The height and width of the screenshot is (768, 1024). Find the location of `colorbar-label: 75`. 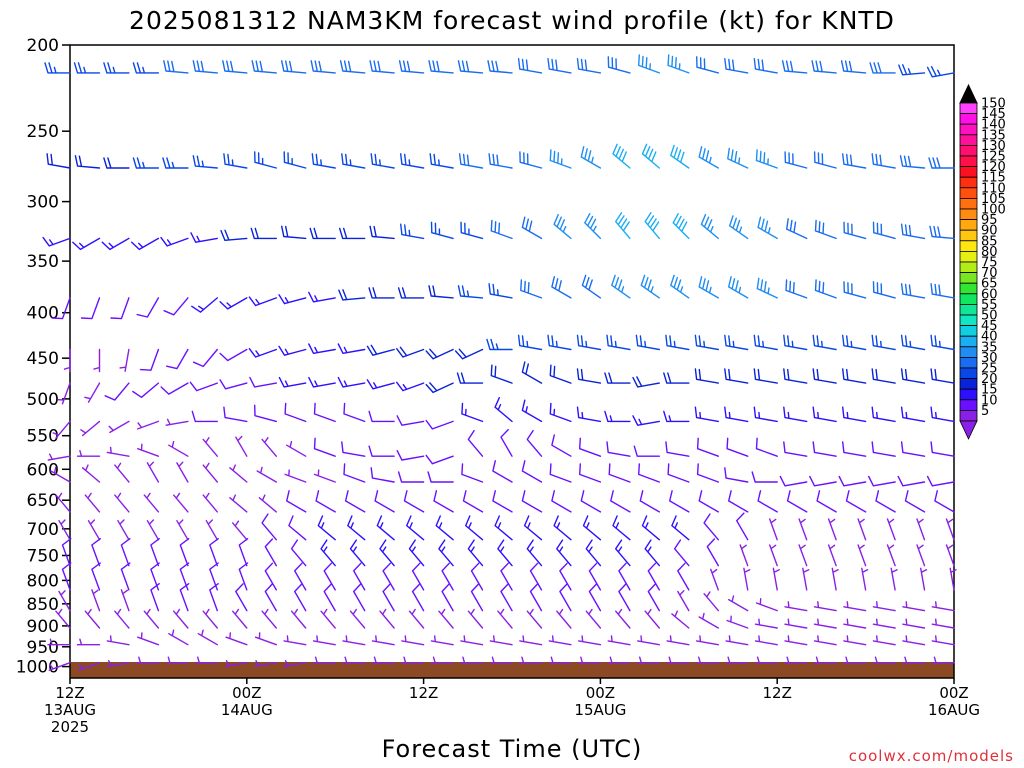

colorbar-label: 75 is located at coordinates (989, 263).